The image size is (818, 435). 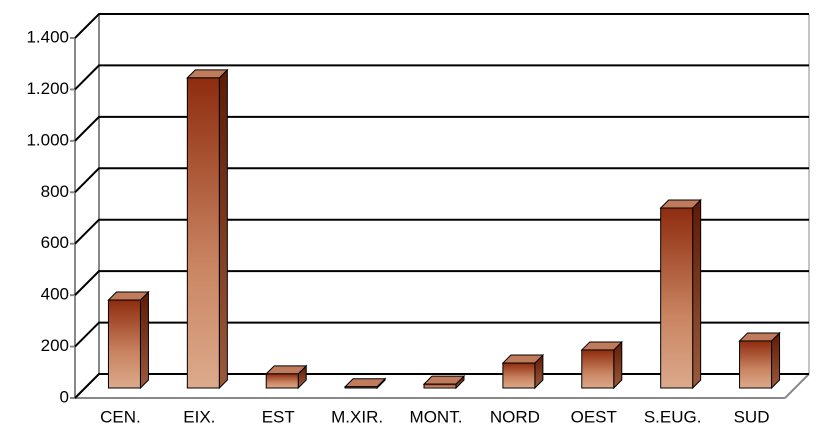 What do you see at coordinates (278, 416) in the screenshot?
I see `x-tick-label: EST` at bounding box center [278, 416].